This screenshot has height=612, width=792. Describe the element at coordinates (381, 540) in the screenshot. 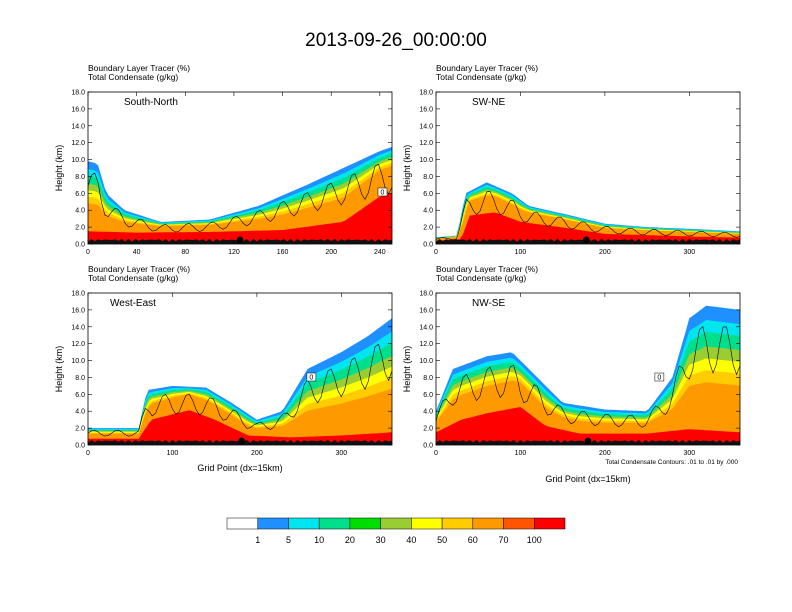

I see `colorbar-label: 30` at that location.